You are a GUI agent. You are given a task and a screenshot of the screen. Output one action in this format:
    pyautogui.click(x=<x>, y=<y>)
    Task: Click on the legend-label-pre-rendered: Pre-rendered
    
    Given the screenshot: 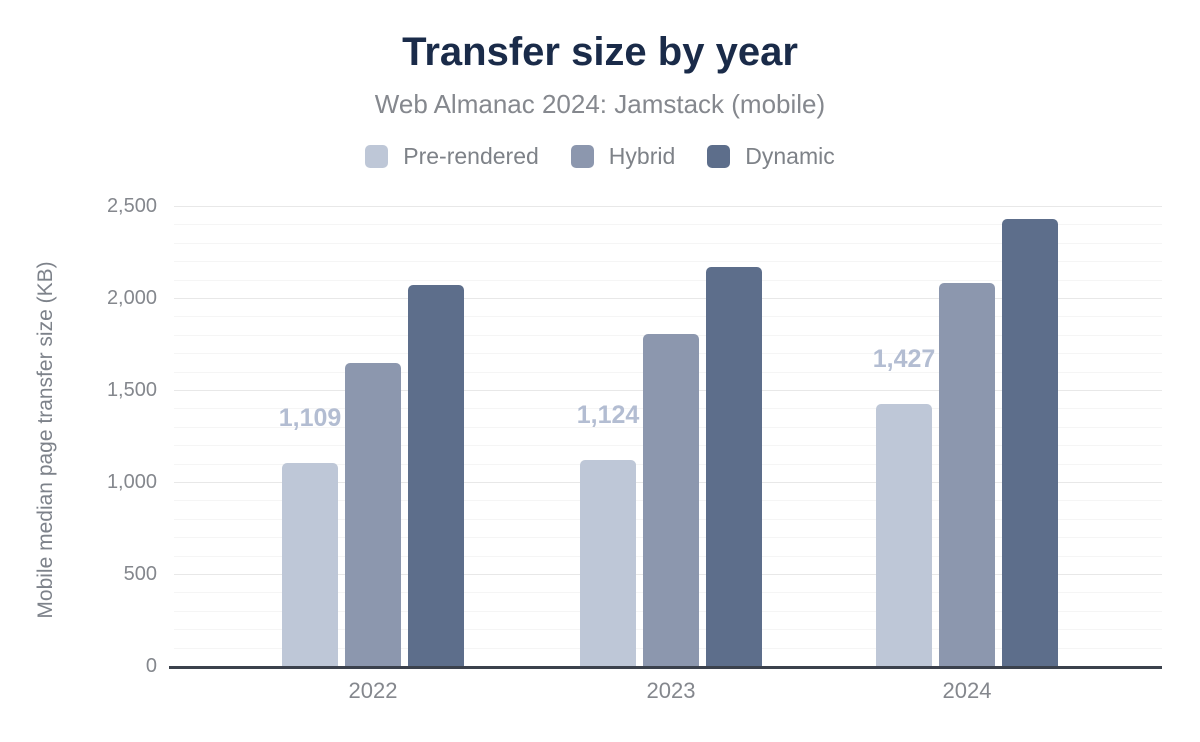 What is the action you would take?
    pyautogui.click(x=471, y=155)
    